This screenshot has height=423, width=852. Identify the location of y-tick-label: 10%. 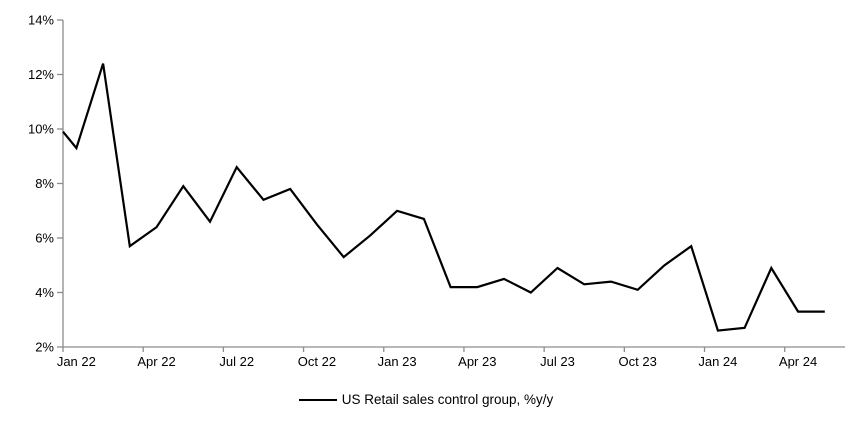
(41, 129).